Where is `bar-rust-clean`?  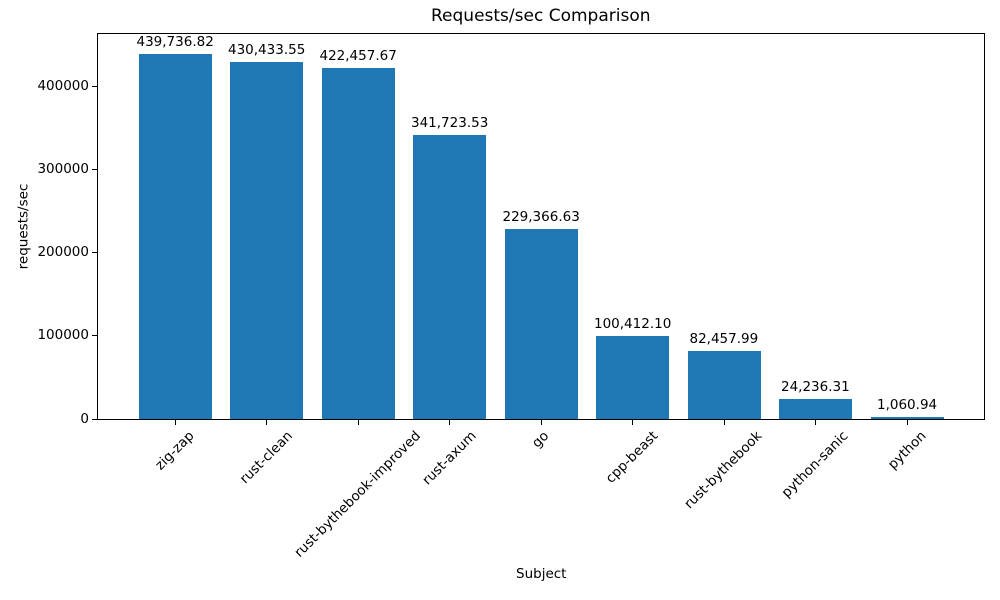 bar-rust-clean is located at coordinates (266, 240).